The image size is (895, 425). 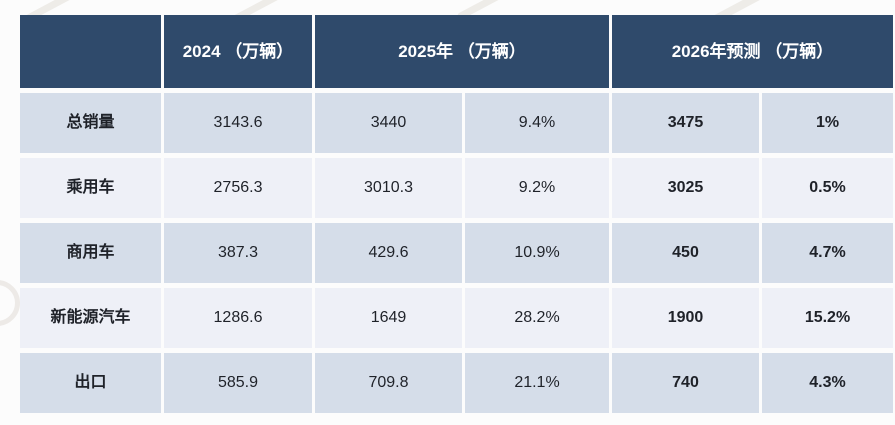 I want to click on growth-2026: 1%, so click(x=827, y=123).